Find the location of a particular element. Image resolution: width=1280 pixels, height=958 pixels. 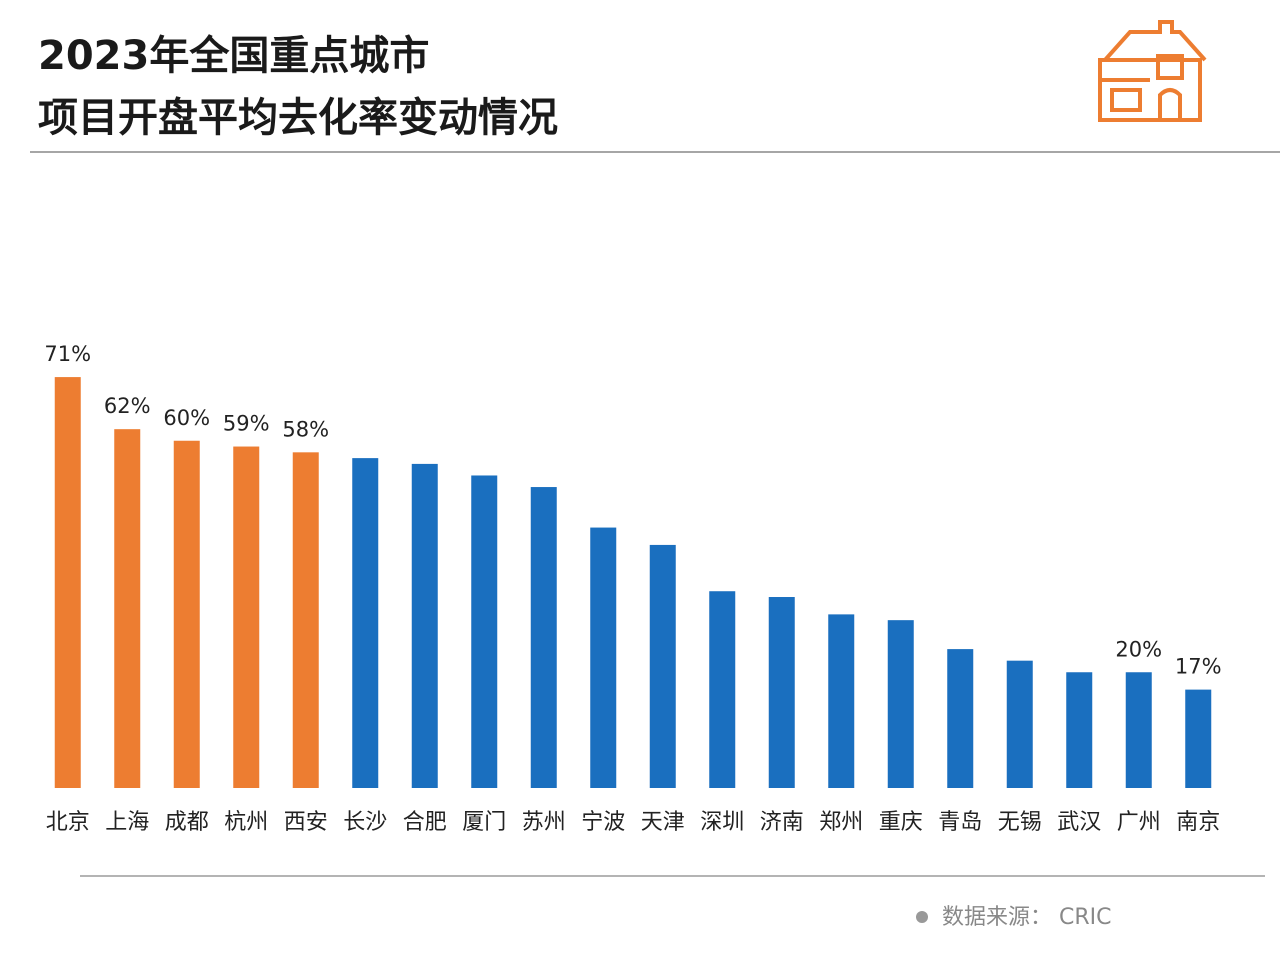

x-tick-label: 天津 is located at coordinates (663, 822).